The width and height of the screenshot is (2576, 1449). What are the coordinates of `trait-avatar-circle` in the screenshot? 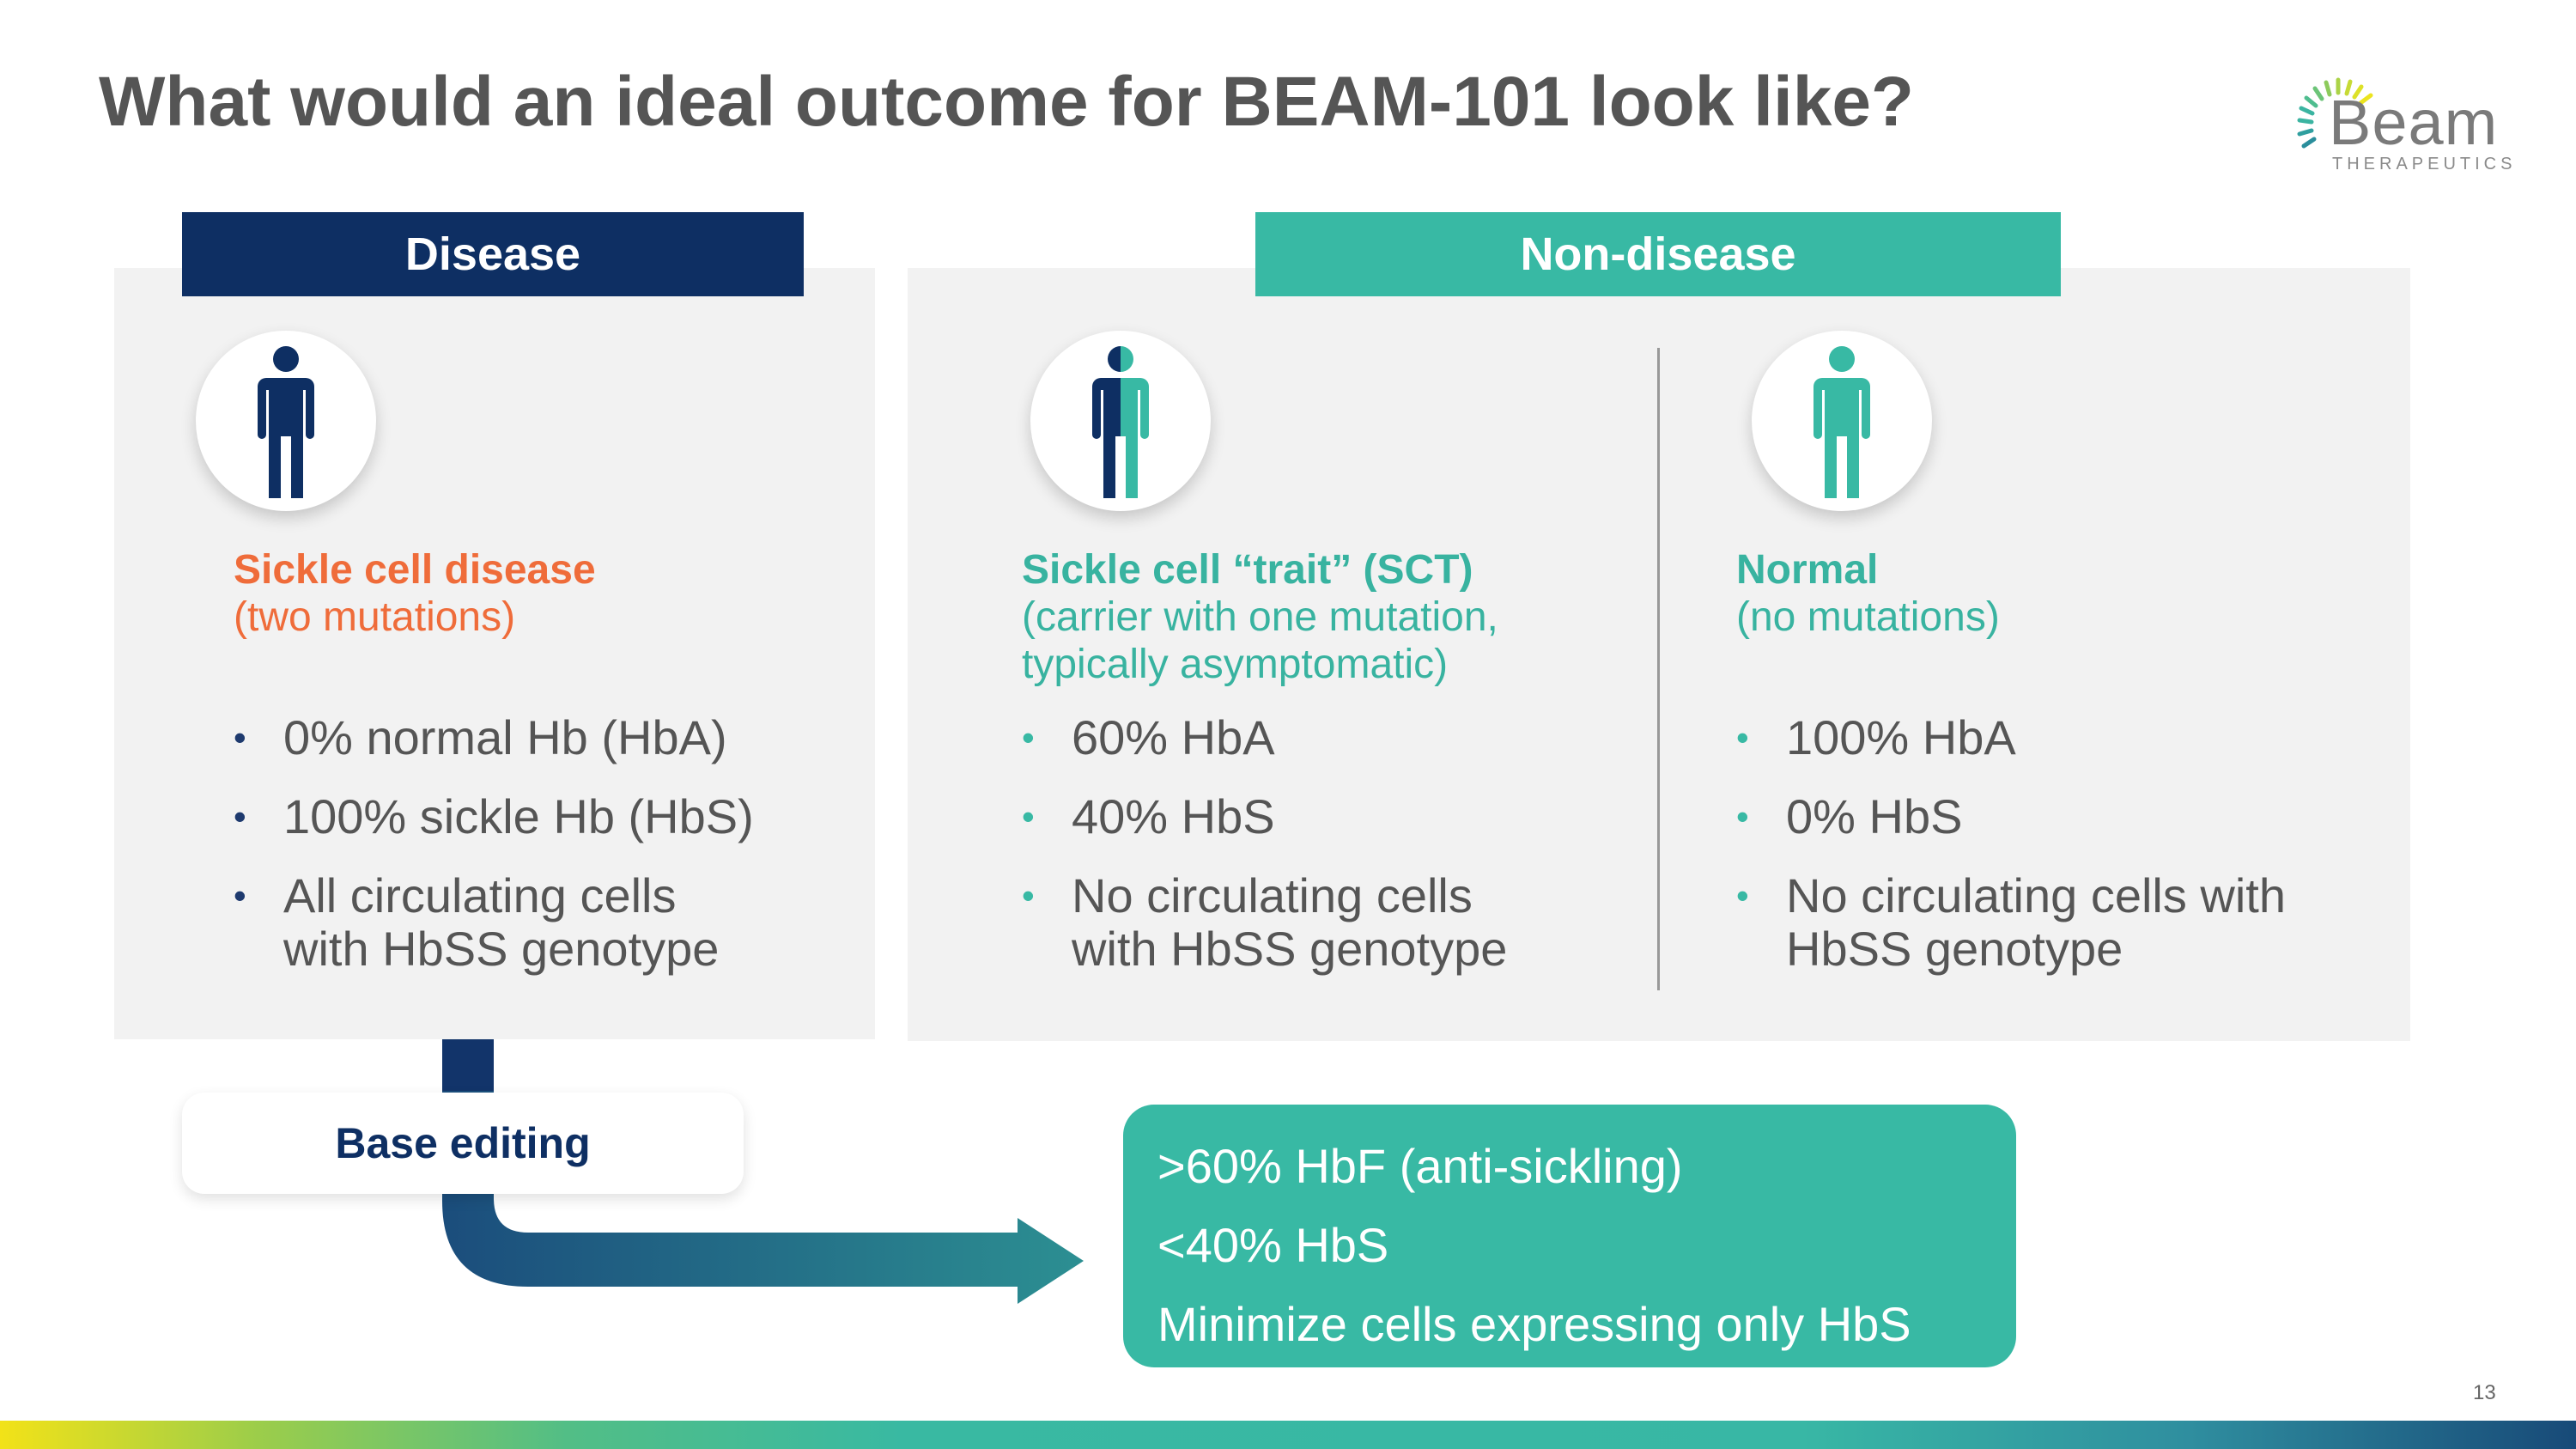 It's located at (1120, 421).